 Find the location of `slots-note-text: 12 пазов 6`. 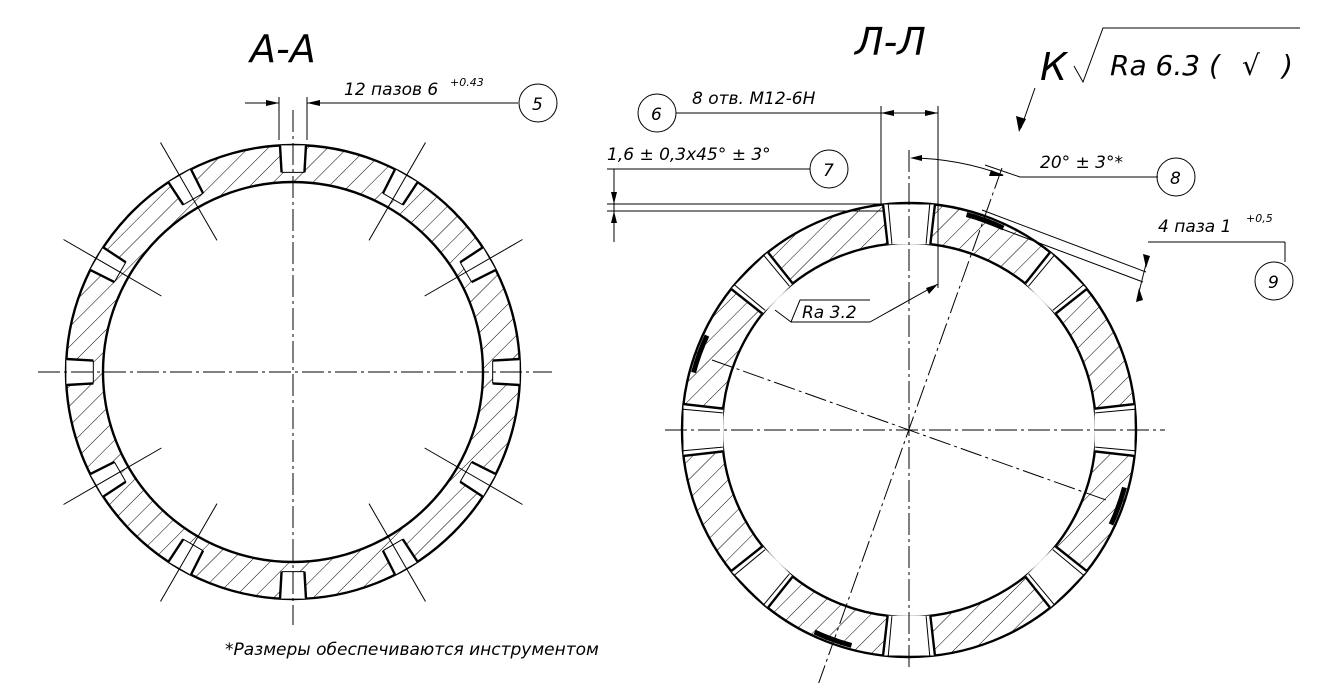

slots-note-text: 12 пазов 6 is located at coordinates (391, 90).